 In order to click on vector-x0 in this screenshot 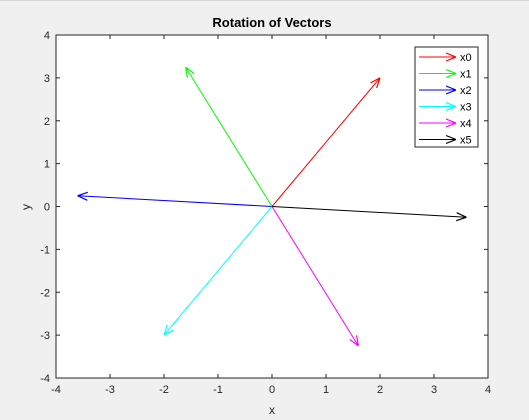, I will do `click(325, 142)`.